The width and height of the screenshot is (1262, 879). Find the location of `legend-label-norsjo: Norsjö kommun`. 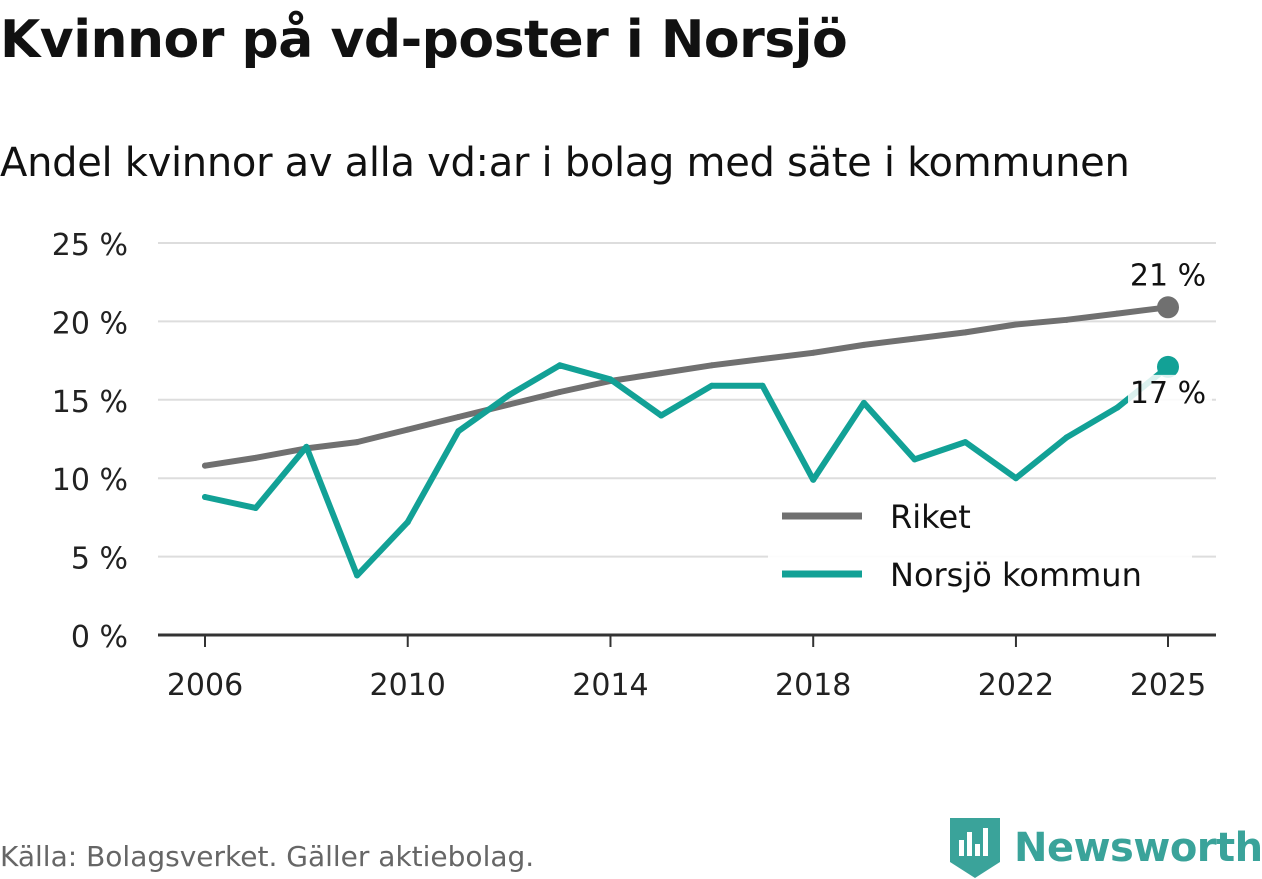

legend-label-norsjo: Norsjö kommun is located at coordinates (1016, 575).